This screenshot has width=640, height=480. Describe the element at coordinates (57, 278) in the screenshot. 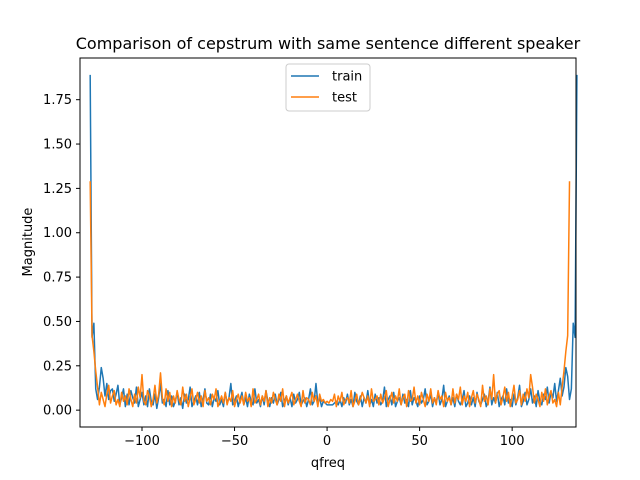

I see `y-tick-label: 0.75` at that location.